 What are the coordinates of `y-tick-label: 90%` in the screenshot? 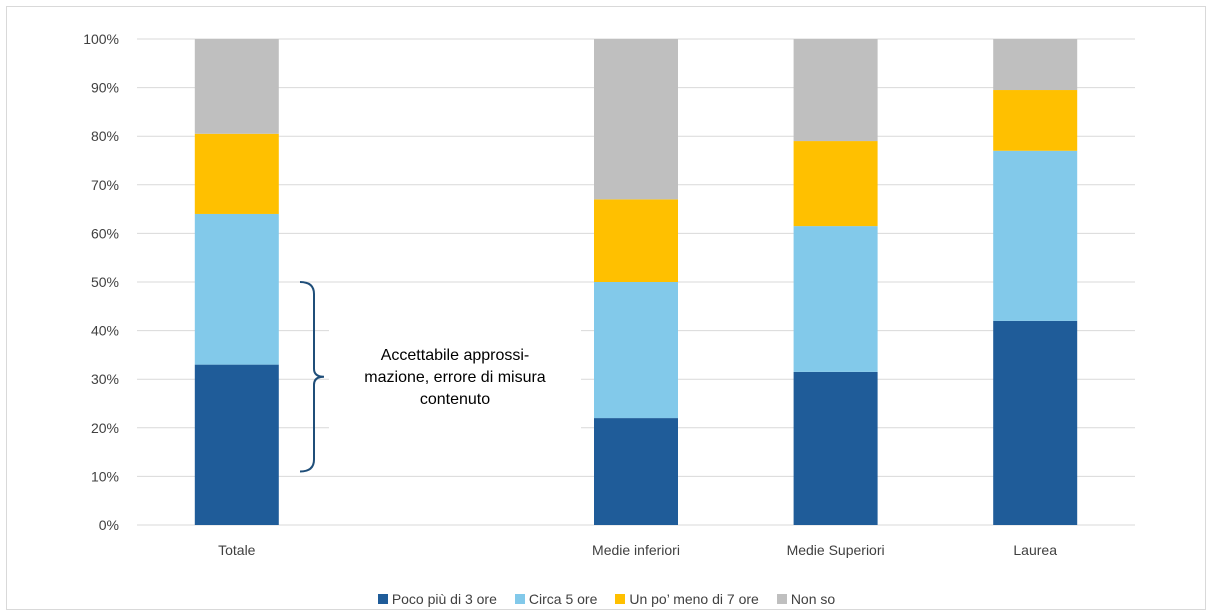 It's located at (105, 88).